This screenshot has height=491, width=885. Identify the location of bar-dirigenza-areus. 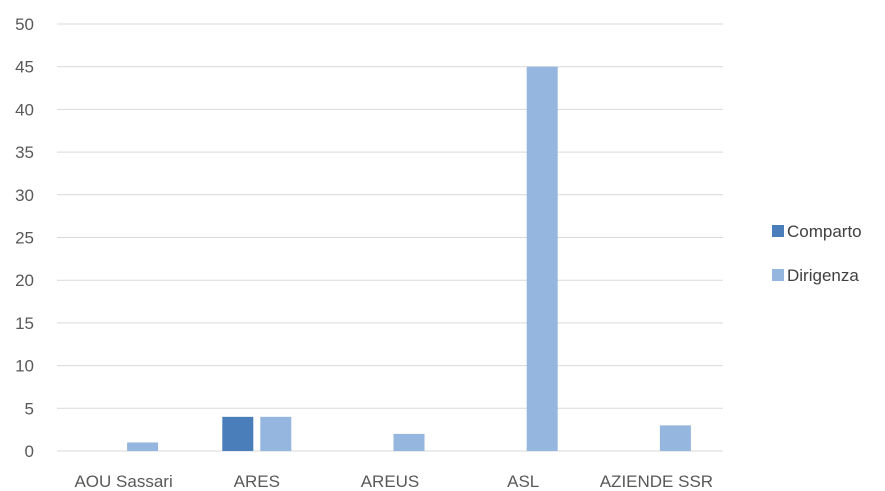
(409, 442).